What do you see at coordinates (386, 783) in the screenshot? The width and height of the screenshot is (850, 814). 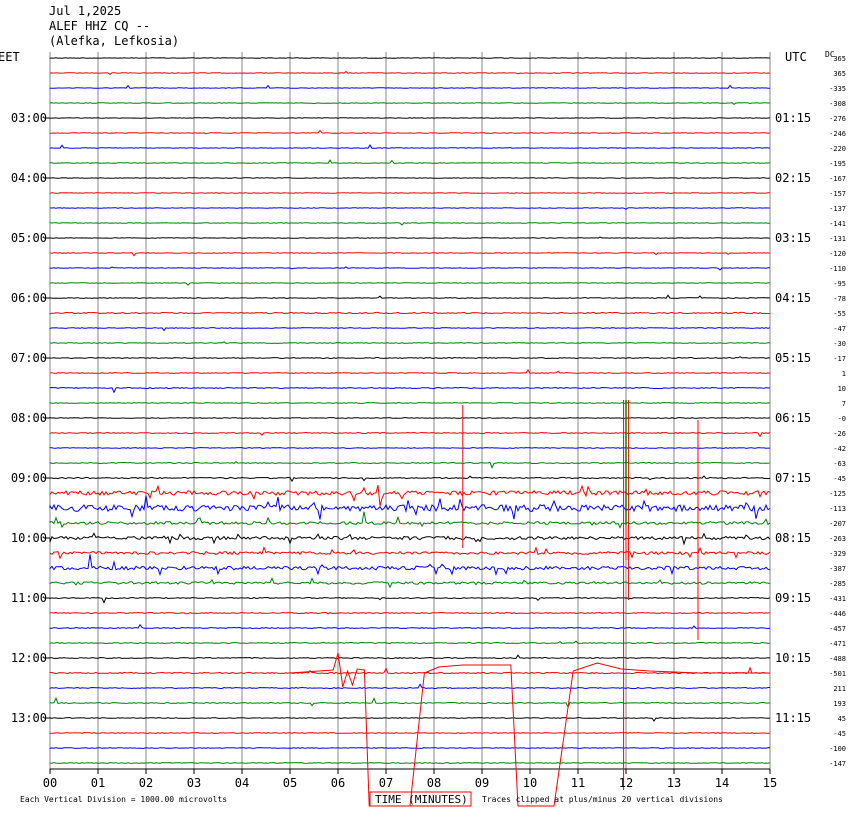 I see `x-tick-label: 07` at bounding box center [386, 783].